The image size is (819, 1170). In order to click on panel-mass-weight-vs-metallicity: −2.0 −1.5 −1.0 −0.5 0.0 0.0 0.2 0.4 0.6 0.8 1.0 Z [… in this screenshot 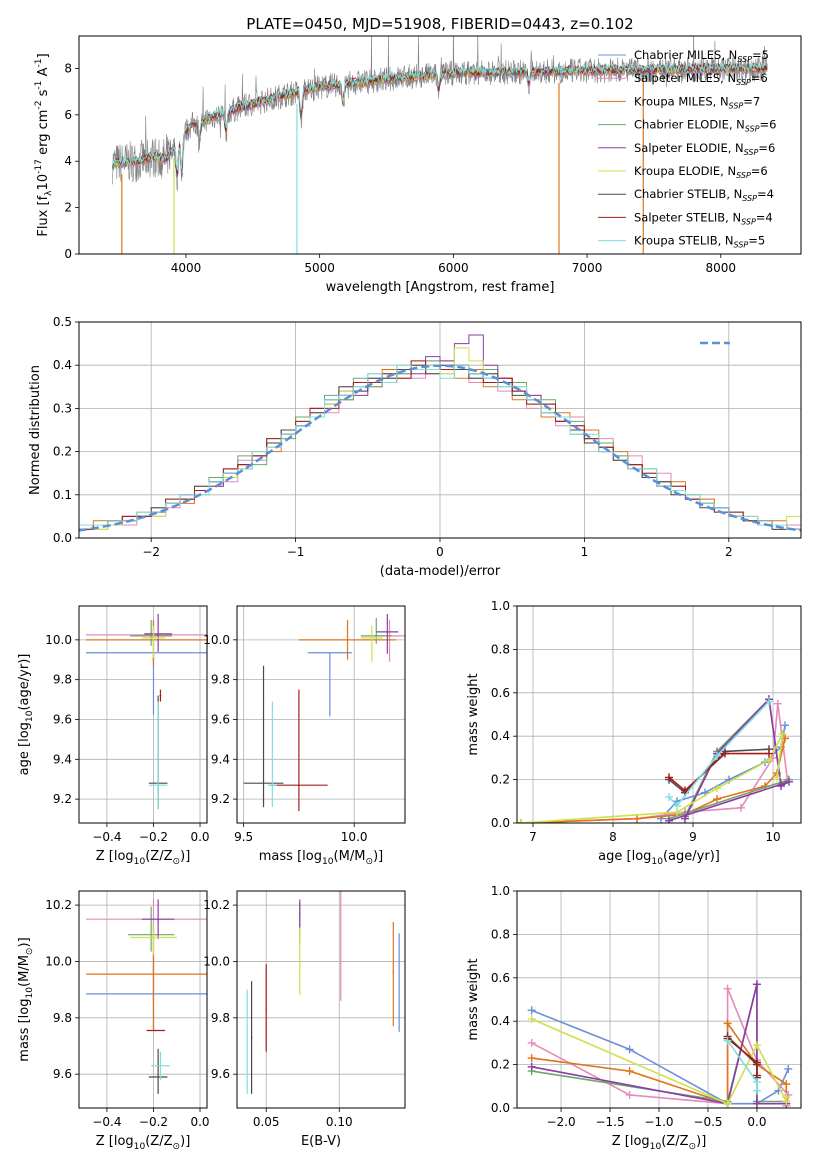, I will do `click(634, 1018)`.